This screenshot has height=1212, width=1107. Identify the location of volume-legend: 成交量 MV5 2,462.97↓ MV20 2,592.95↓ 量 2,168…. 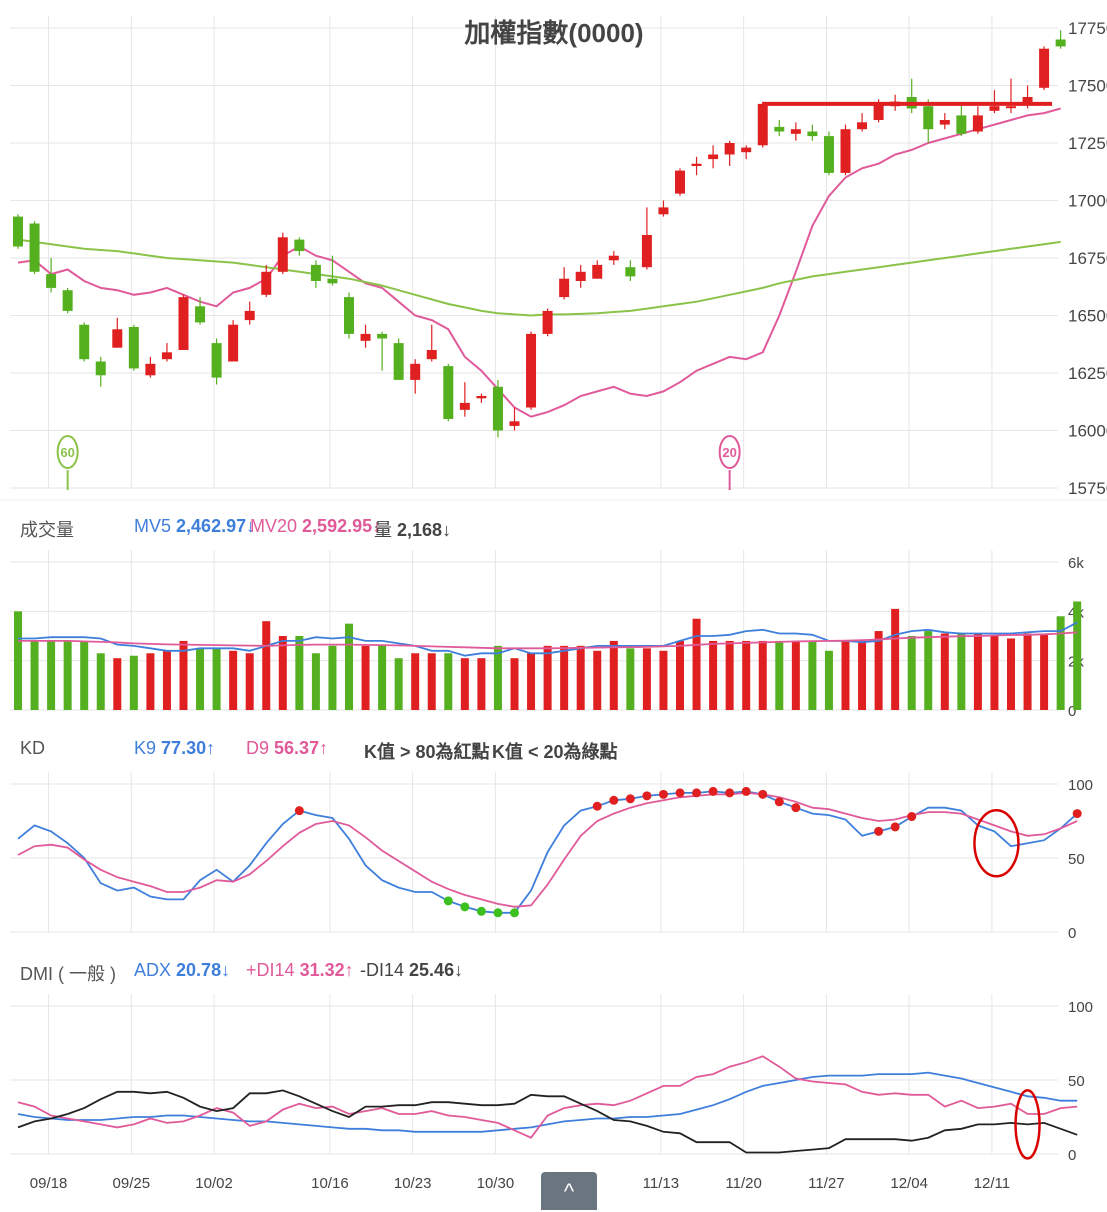
(530, 527).